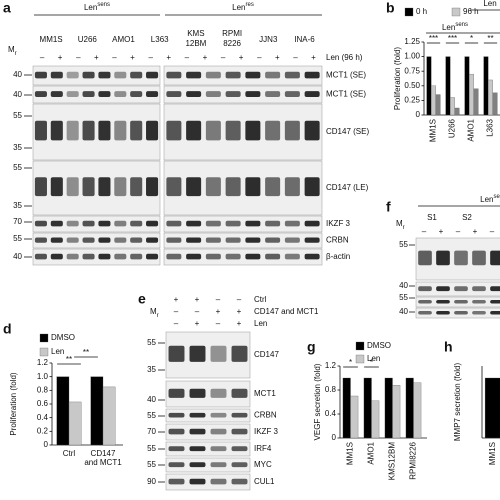 The image size is (500, 500). Describe the element at coordinates (497, 197) in the screenshot. I see `label-sup: se` at that location.